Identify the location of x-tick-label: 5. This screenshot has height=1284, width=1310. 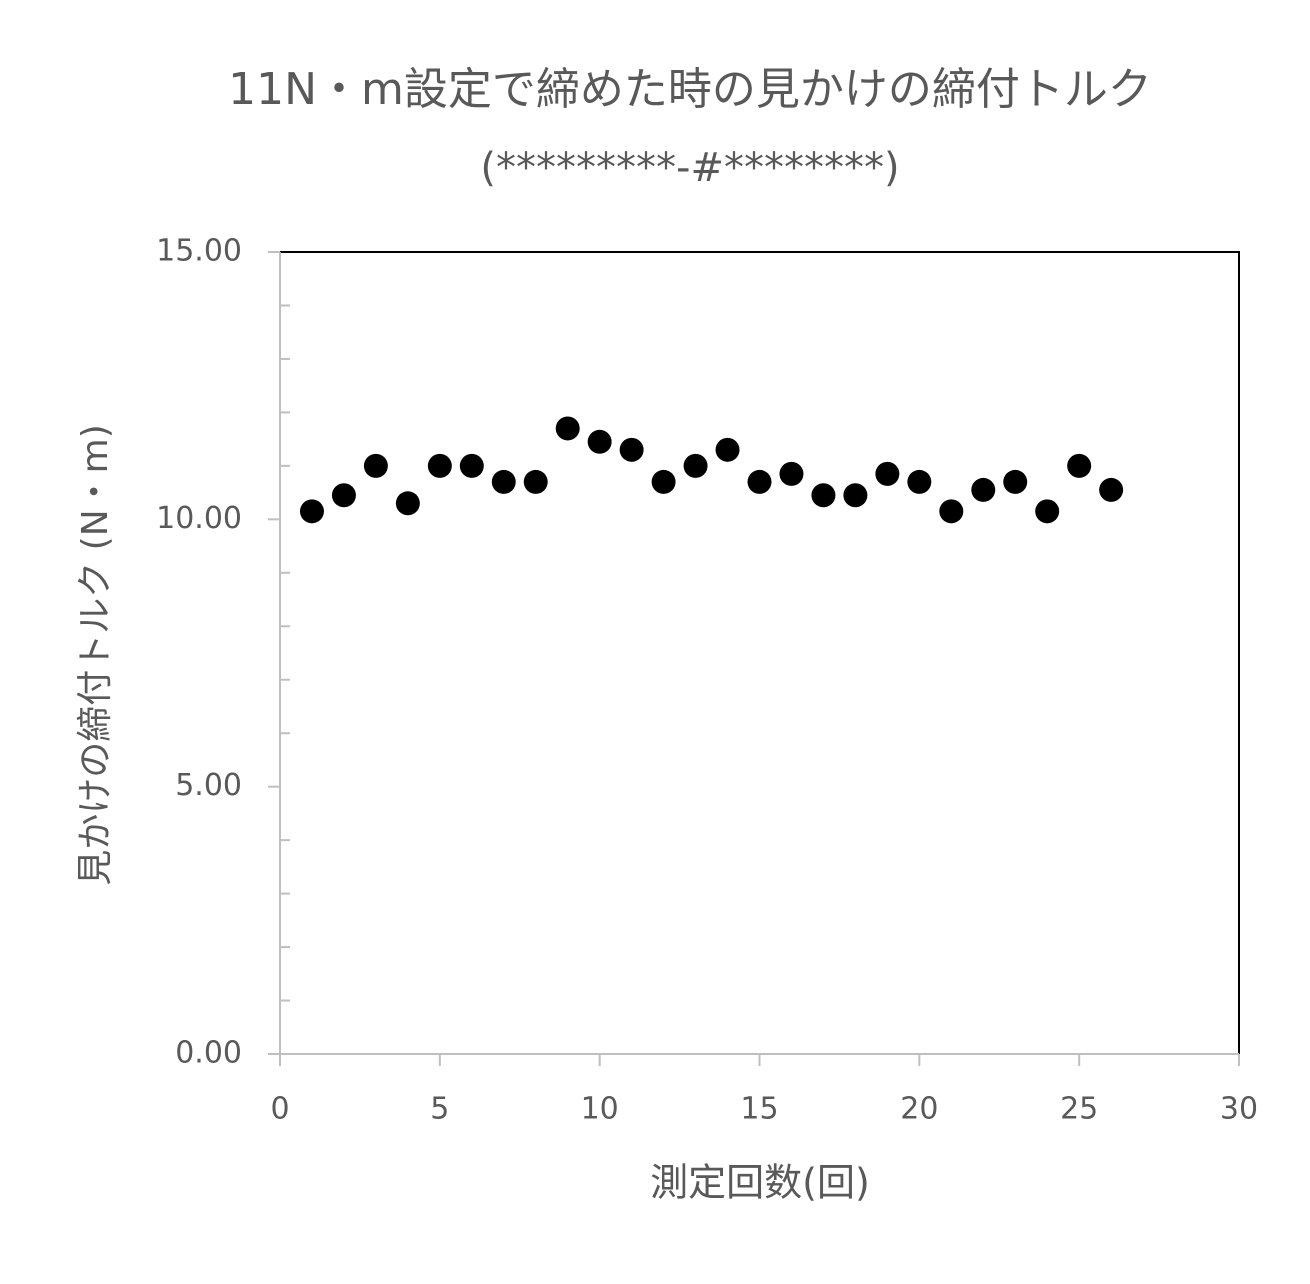
(439, 1109).